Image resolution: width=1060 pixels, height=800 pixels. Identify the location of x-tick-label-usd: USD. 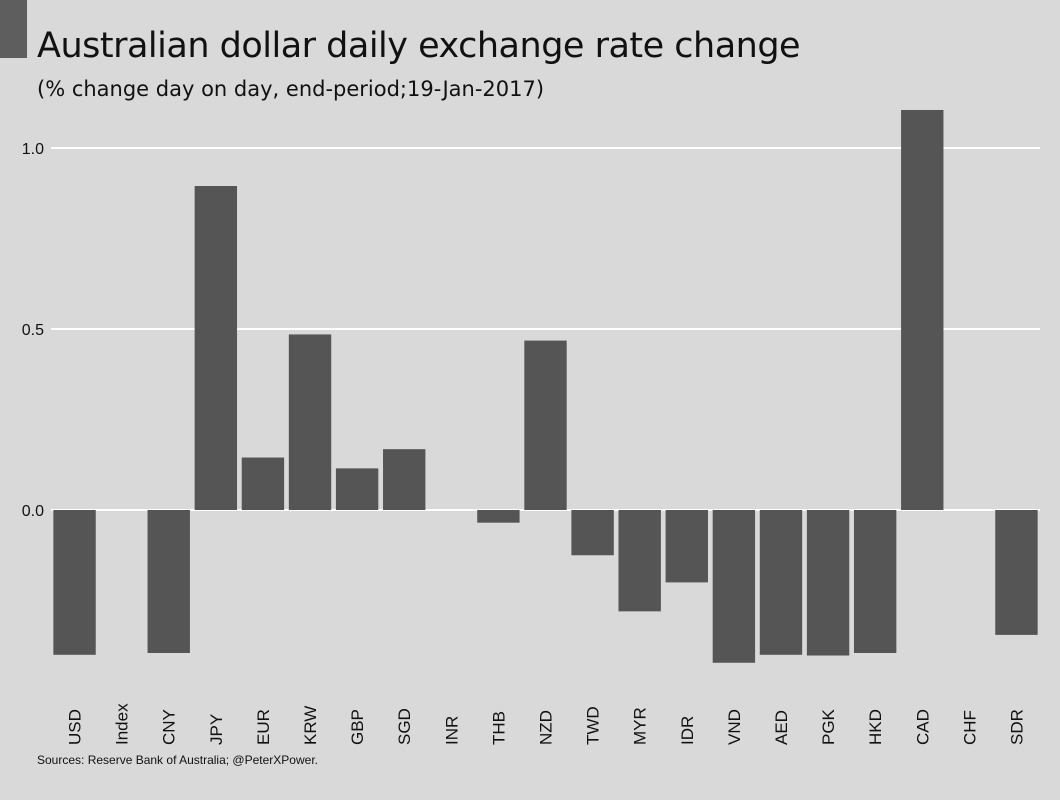
(75, 727).